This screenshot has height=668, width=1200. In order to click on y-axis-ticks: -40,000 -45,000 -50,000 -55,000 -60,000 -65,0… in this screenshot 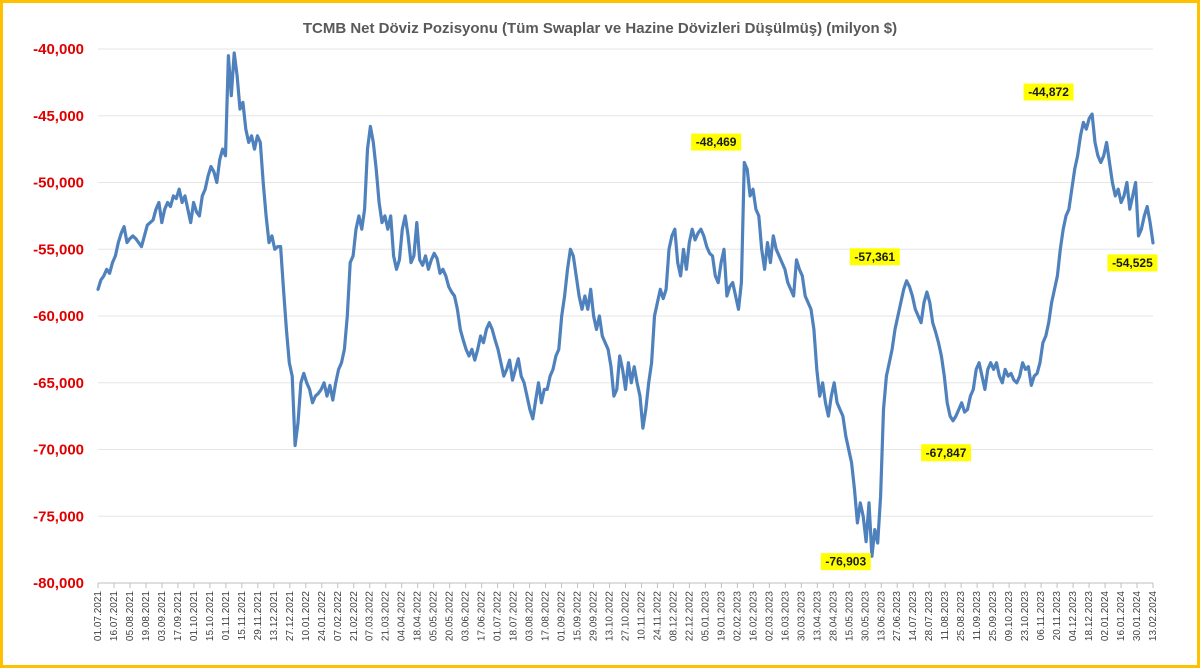, I will do `click(58, 316)`.